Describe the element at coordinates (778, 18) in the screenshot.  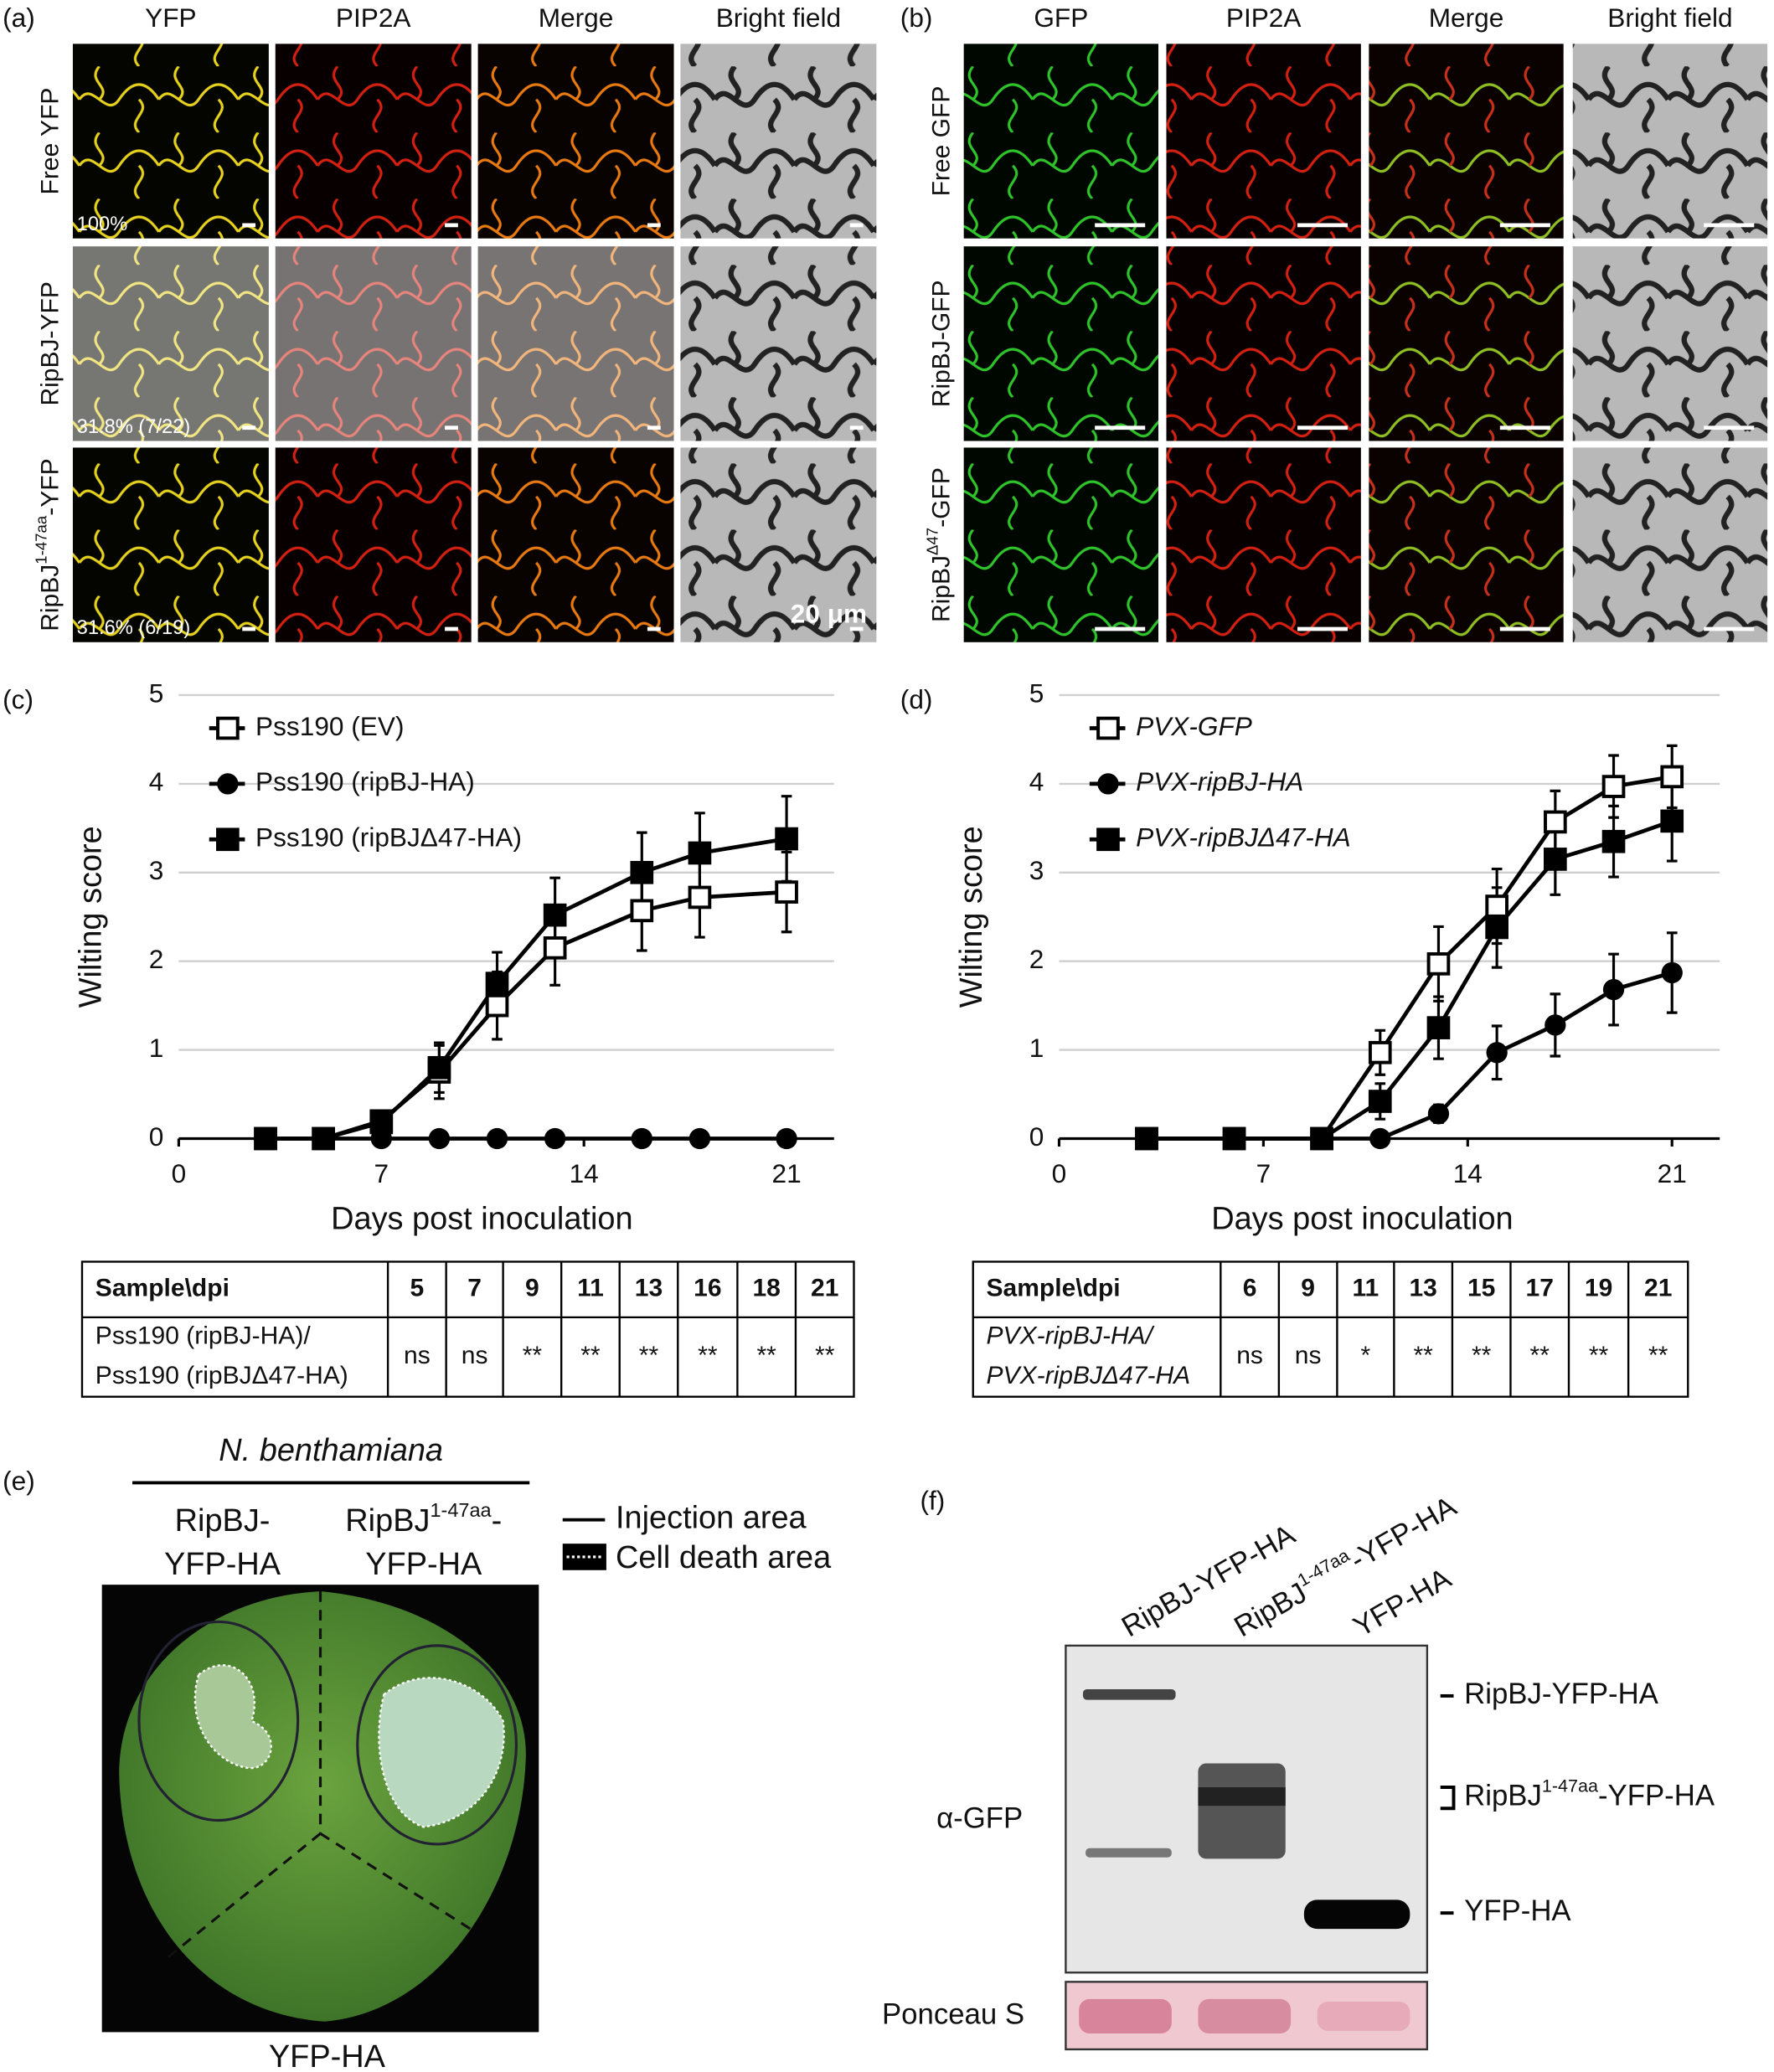
I see `column-header: Bright field` at that location.